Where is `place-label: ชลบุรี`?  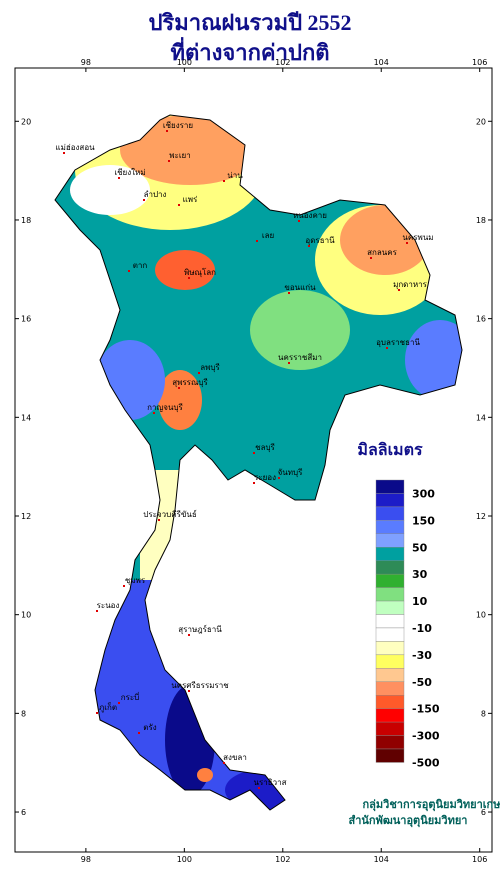 place-label: ชลบุรี is located at coordinates (265, 447).